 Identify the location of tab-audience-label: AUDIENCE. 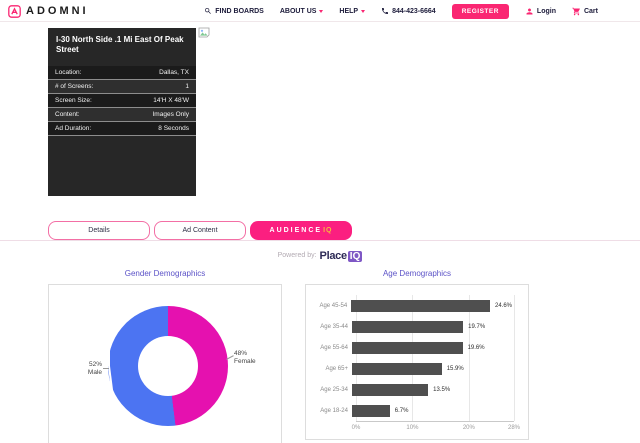
(296, 230).